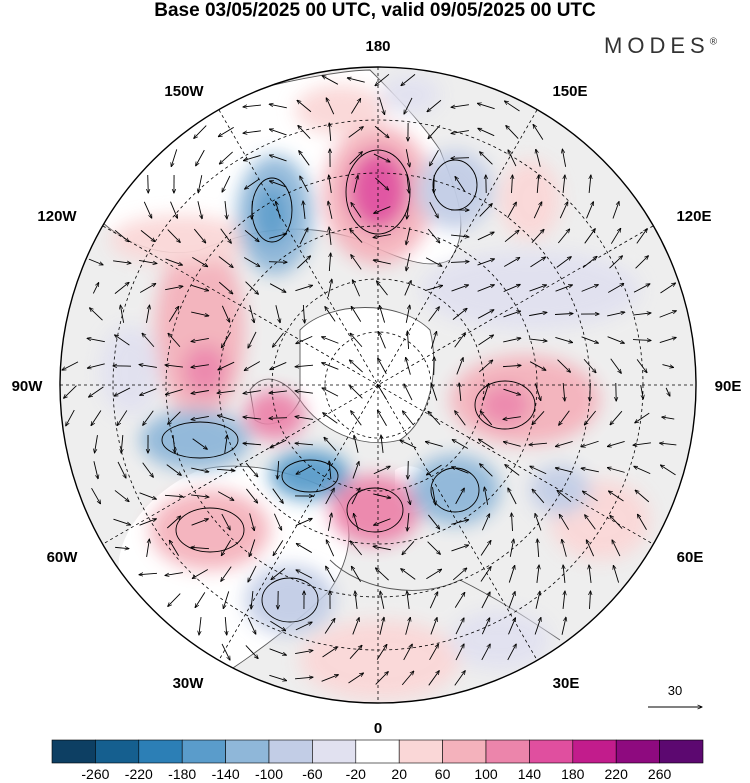 The width and height of the screenshot is (750, 783). I want to click on contour, so click(375, 510).